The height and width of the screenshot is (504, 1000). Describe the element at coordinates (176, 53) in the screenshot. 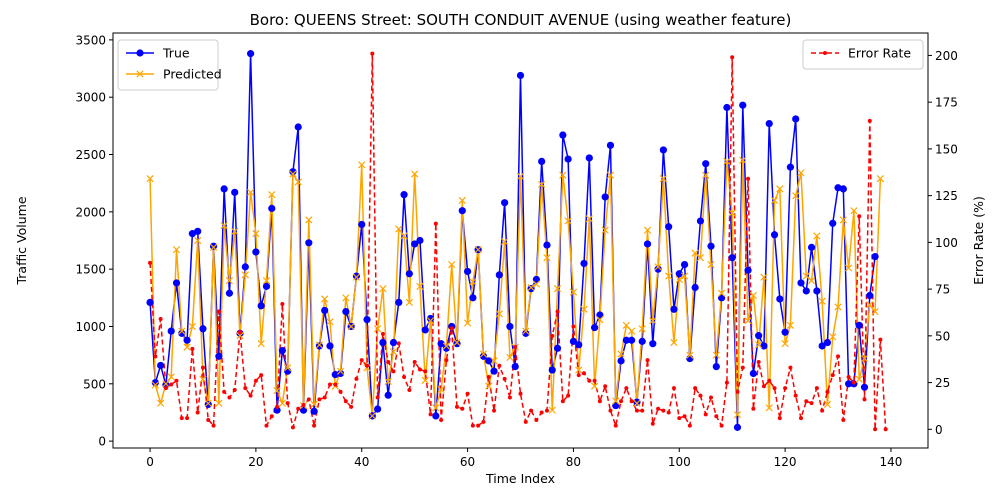

I see `legend-label-true: True` at that location.